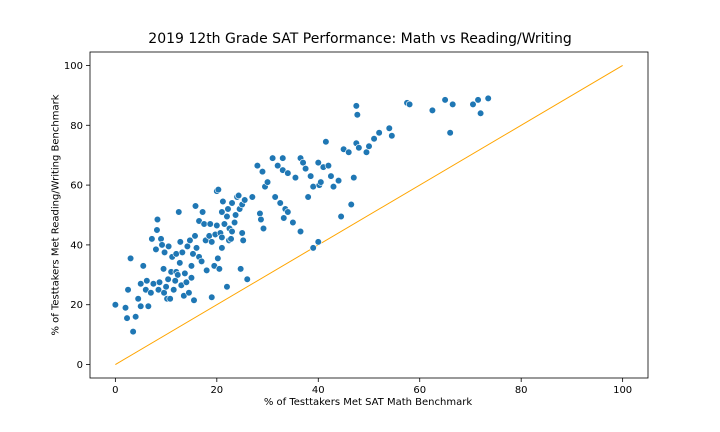 The height and width of the screenshot is (432, 720). I want to click on x-tick-label: 0, so click(115, 390).